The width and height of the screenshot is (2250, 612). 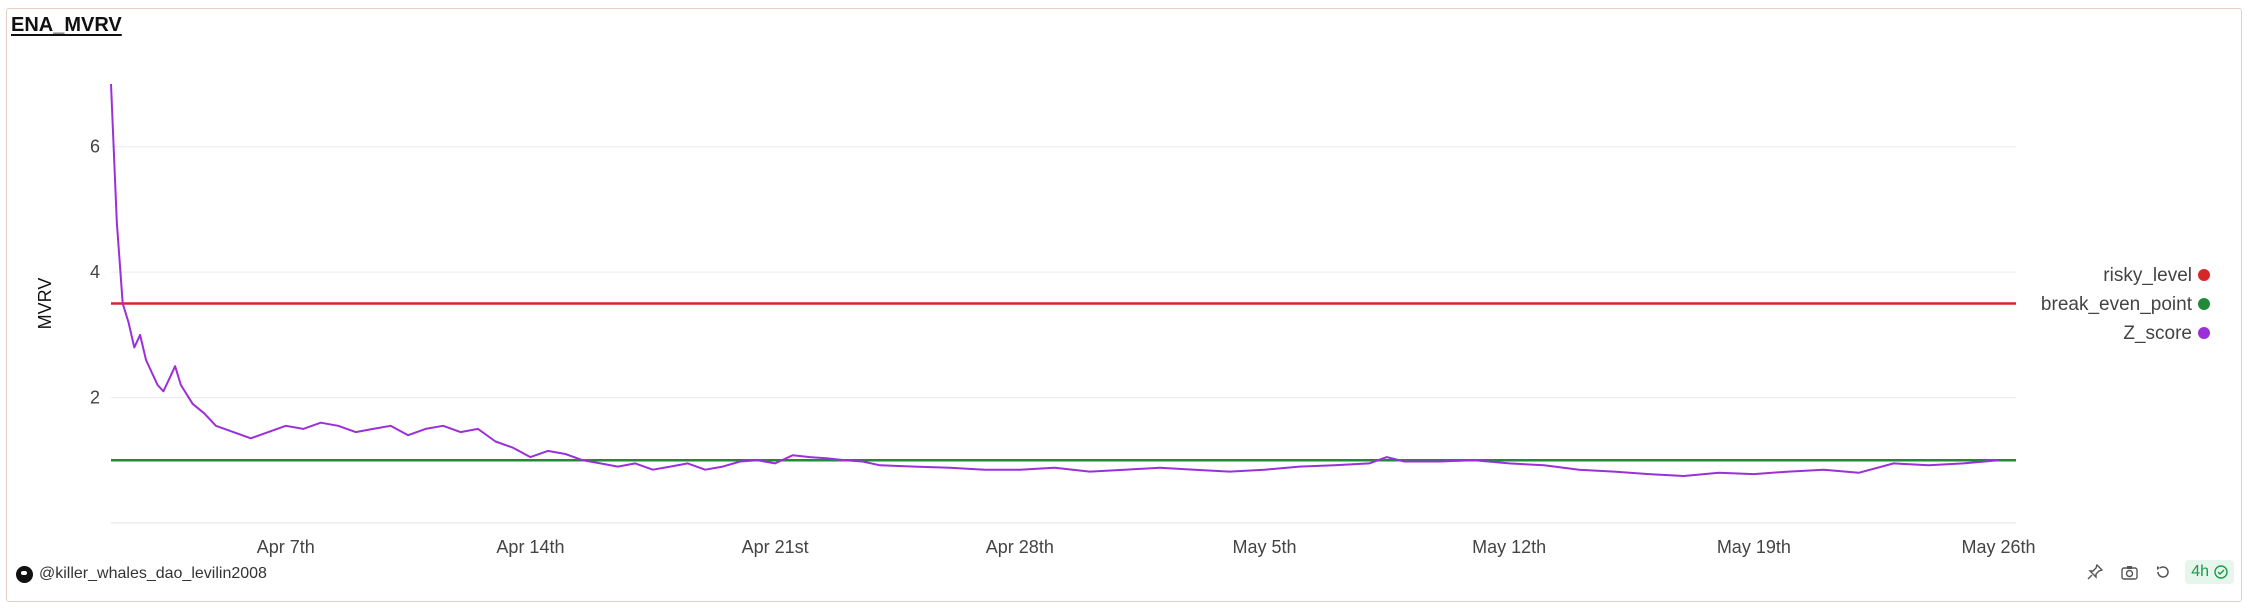 I want to click on legend: risky_level break_even_point Z_score, so click(x=2125, y=304).